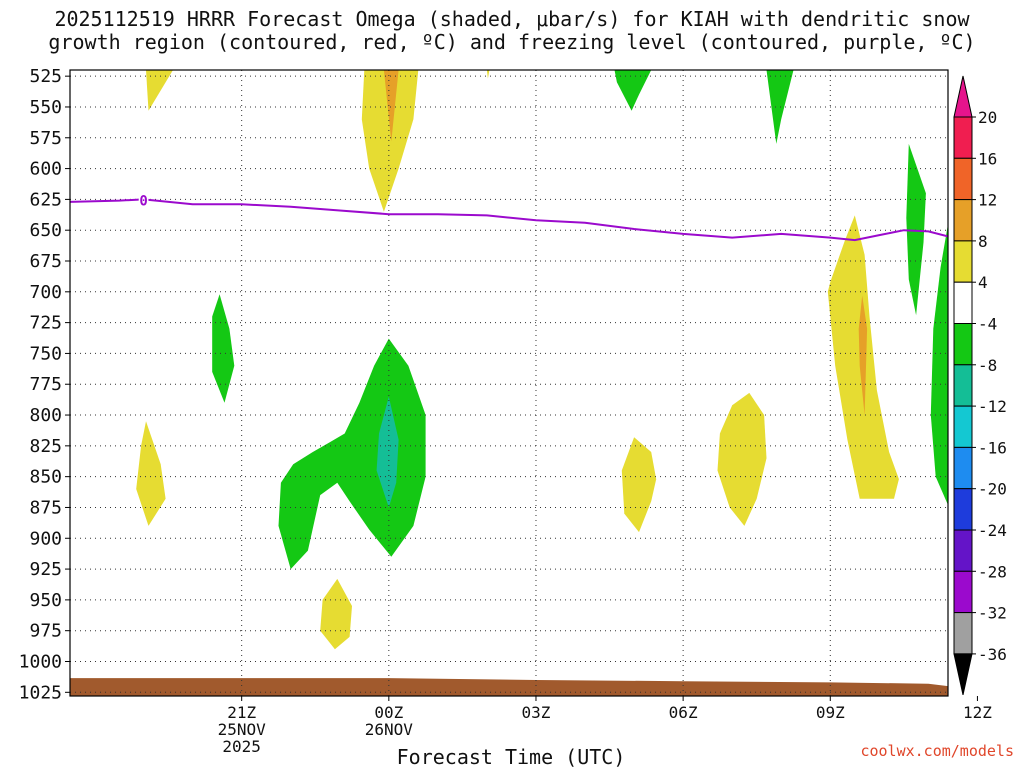 This screenshot has height=768, width=1024. What do you see at coordinates (45, 384) in the screenshot?
I see `y-tick-label: 775` at bounding box center [45, 384].